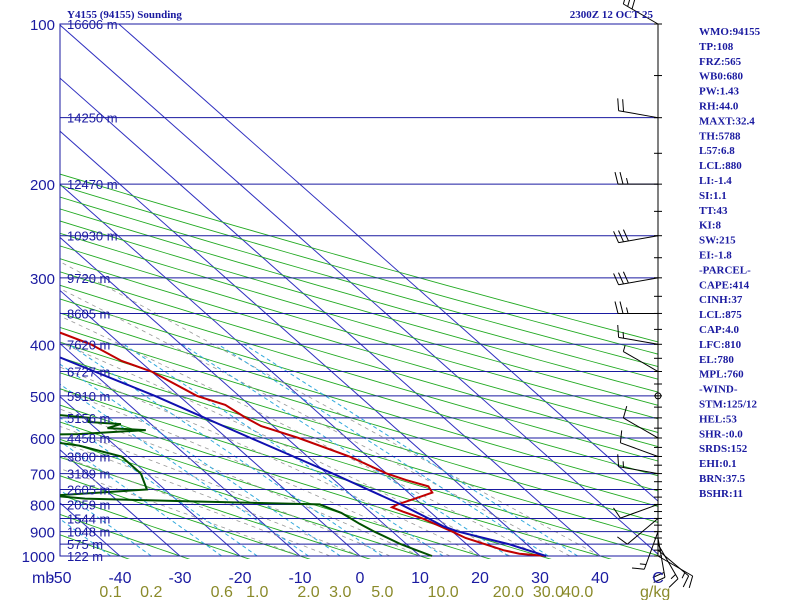  I want to click on mixing-ratio-tick-label: 30.0, so click(548, 592).